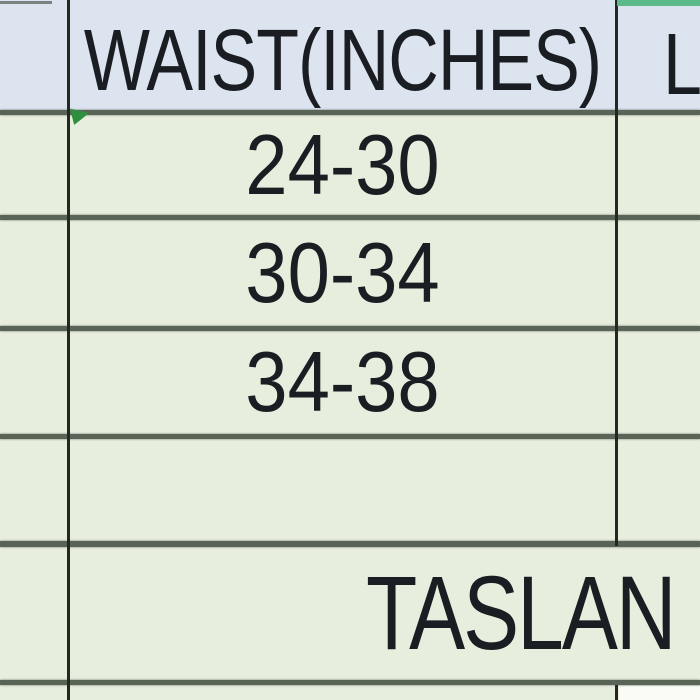 The height and width of the screenshot is (700, 700). What do you see at coordinates (659, 165) in the screenshot?
I see `length-cell-row1-partial` at bounding box center [659, 165].